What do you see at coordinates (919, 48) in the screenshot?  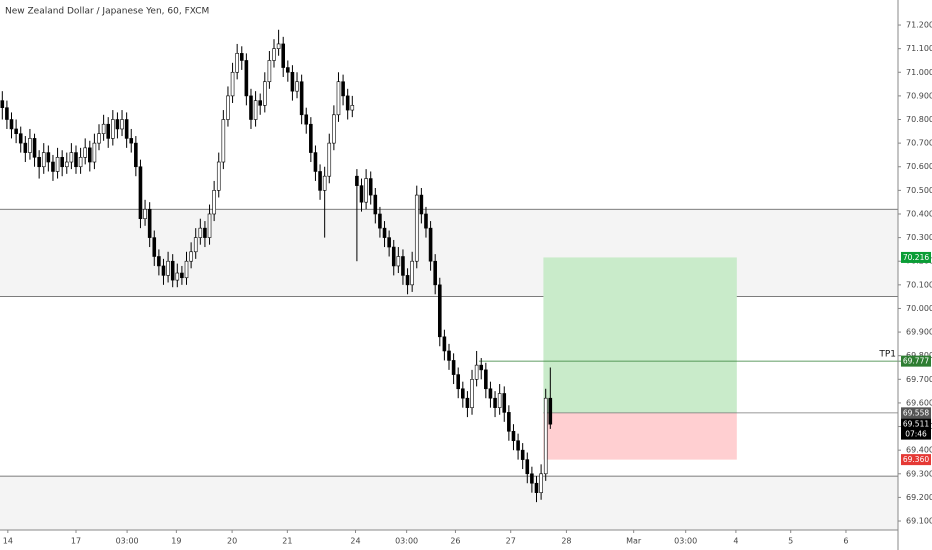 I see `y-tick-label: 71.100` at bounding box center [919, 48].